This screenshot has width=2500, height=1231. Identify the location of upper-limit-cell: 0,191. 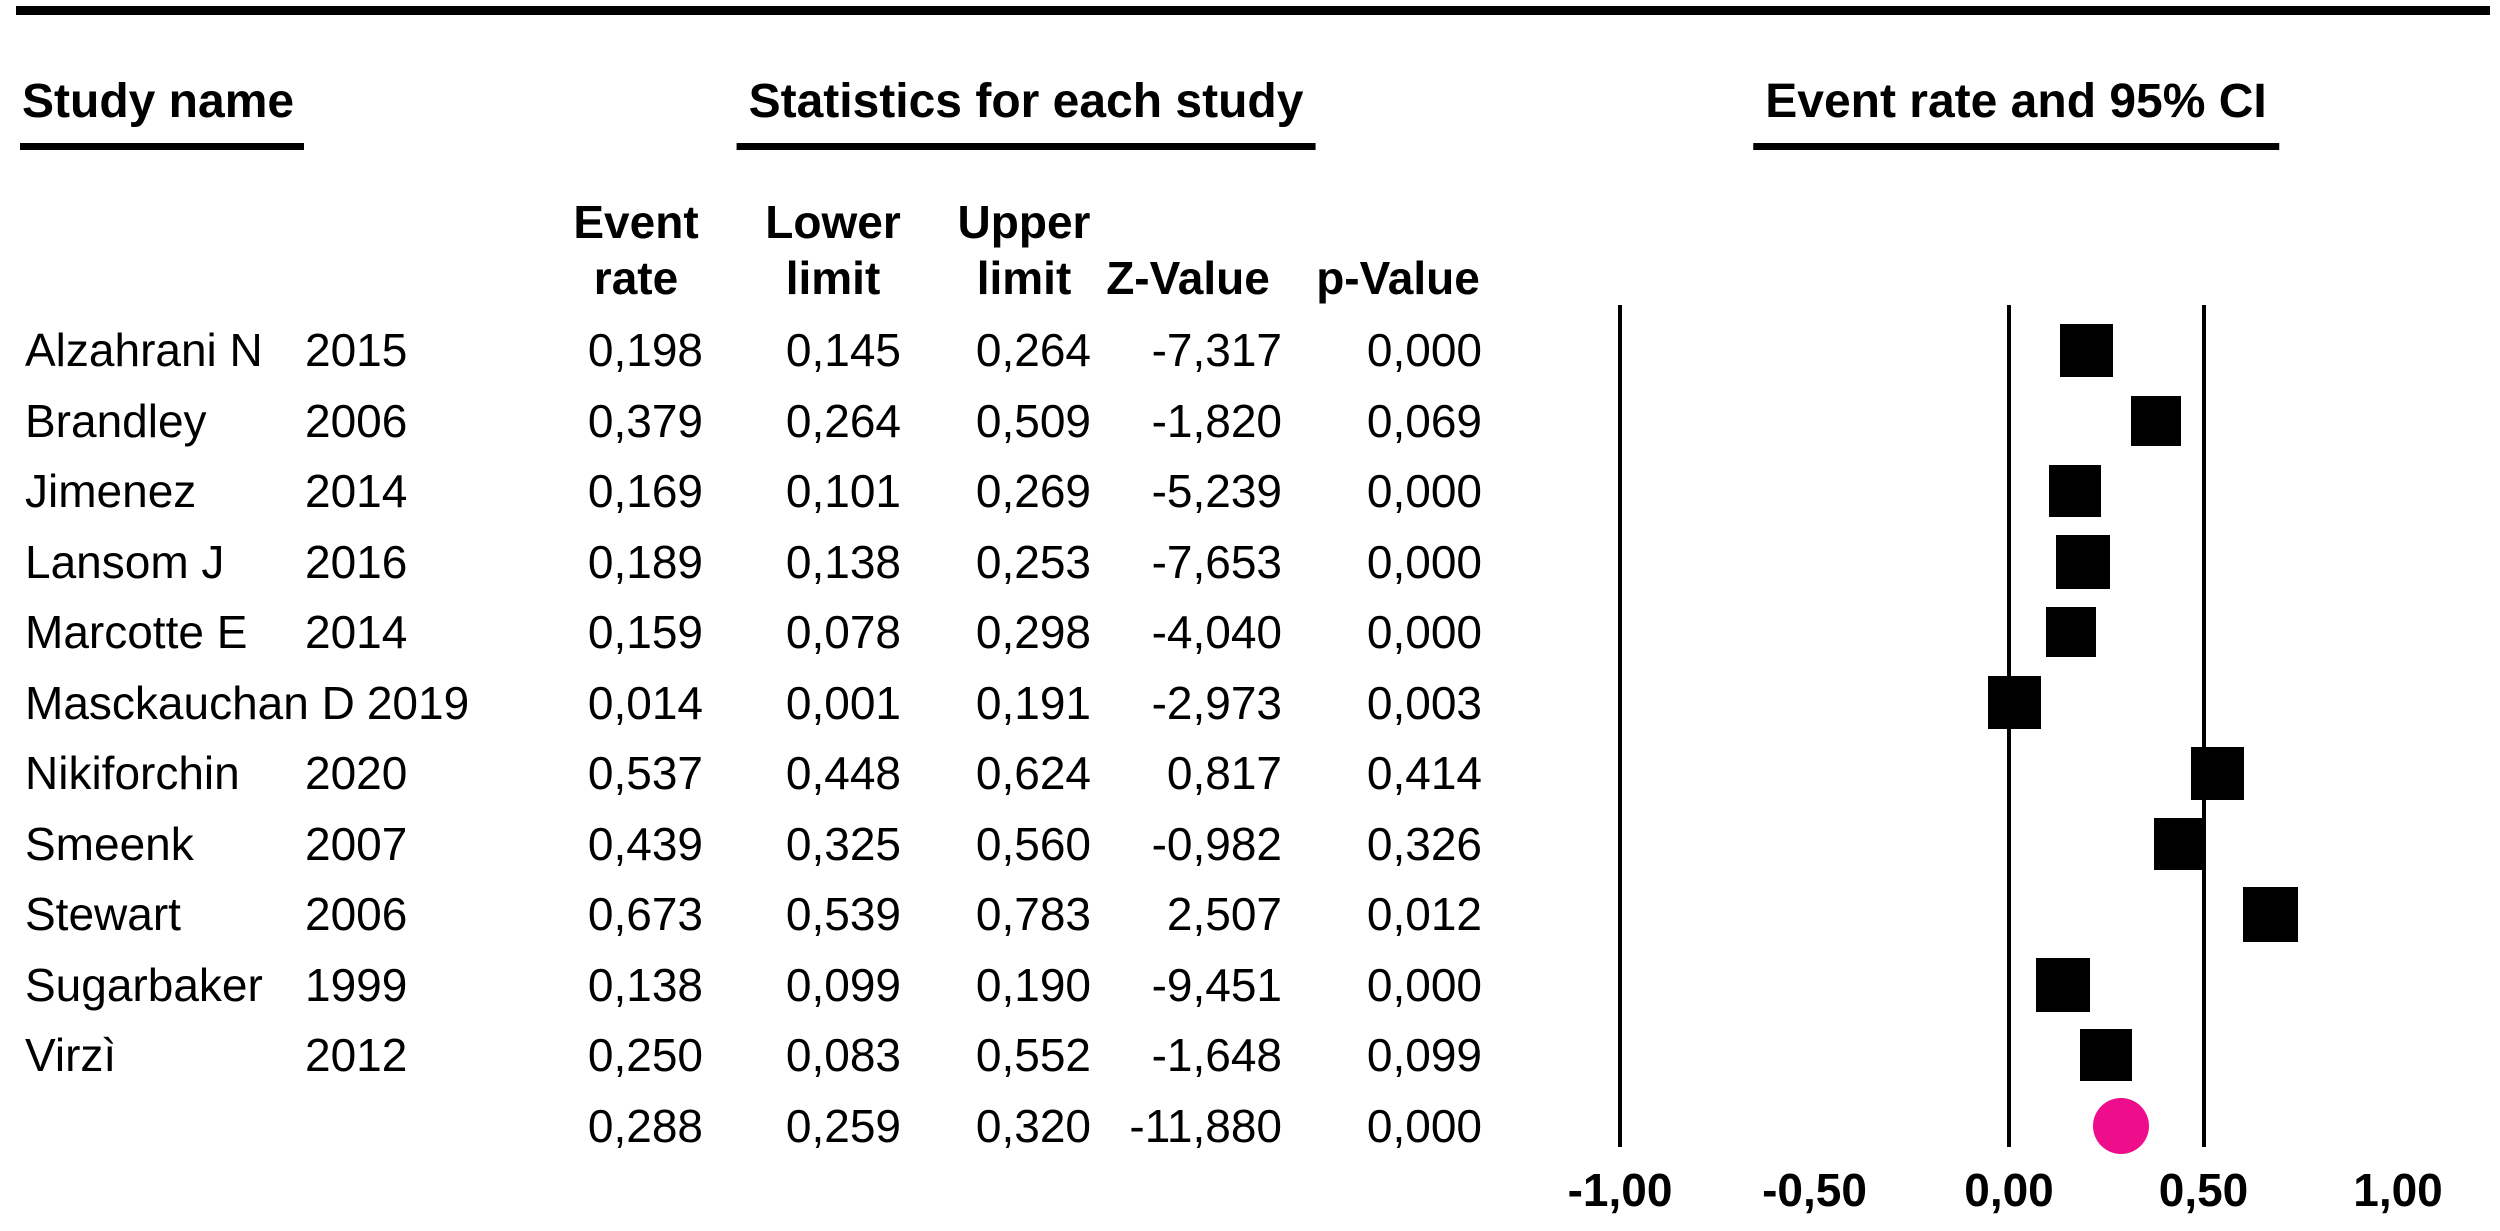
(1033, 702).